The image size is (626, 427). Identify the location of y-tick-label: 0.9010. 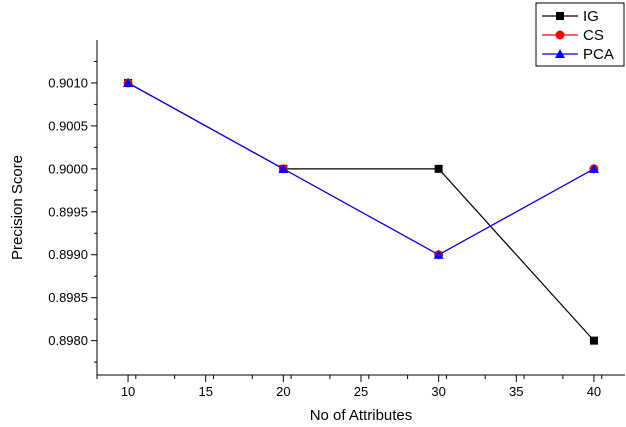
(68, 82).